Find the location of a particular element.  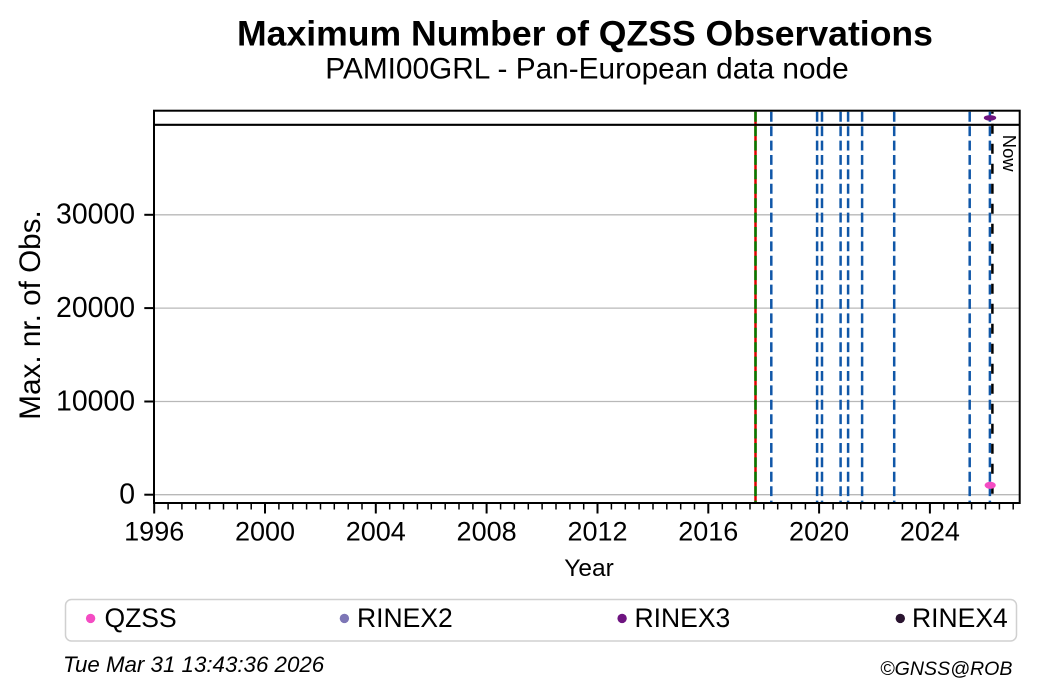

svg-text: 1996 is located at coordinates (154, 532).